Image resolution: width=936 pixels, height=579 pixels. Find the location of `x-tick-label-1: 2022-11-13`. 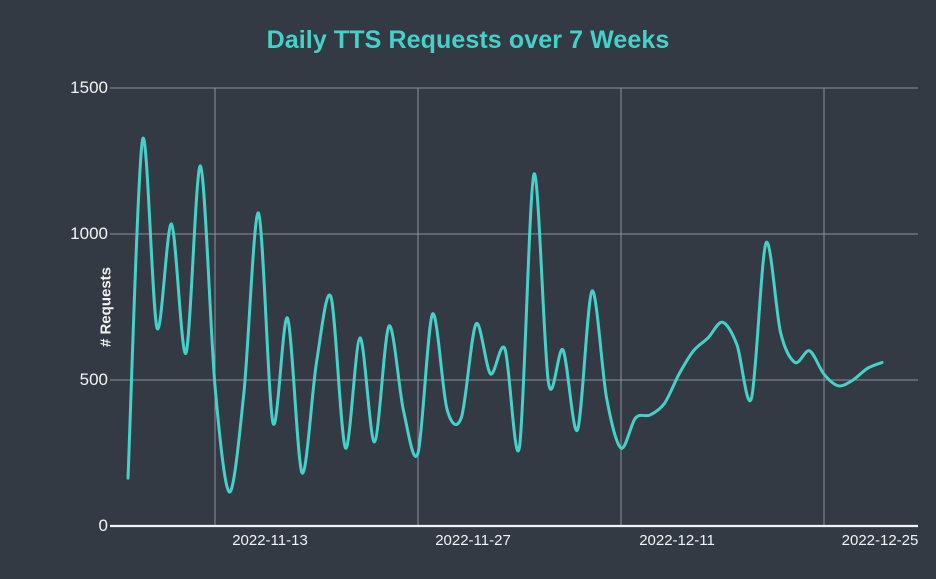

x-tick-label-1: 2022-11-13 is located at coordinates (270, 540).